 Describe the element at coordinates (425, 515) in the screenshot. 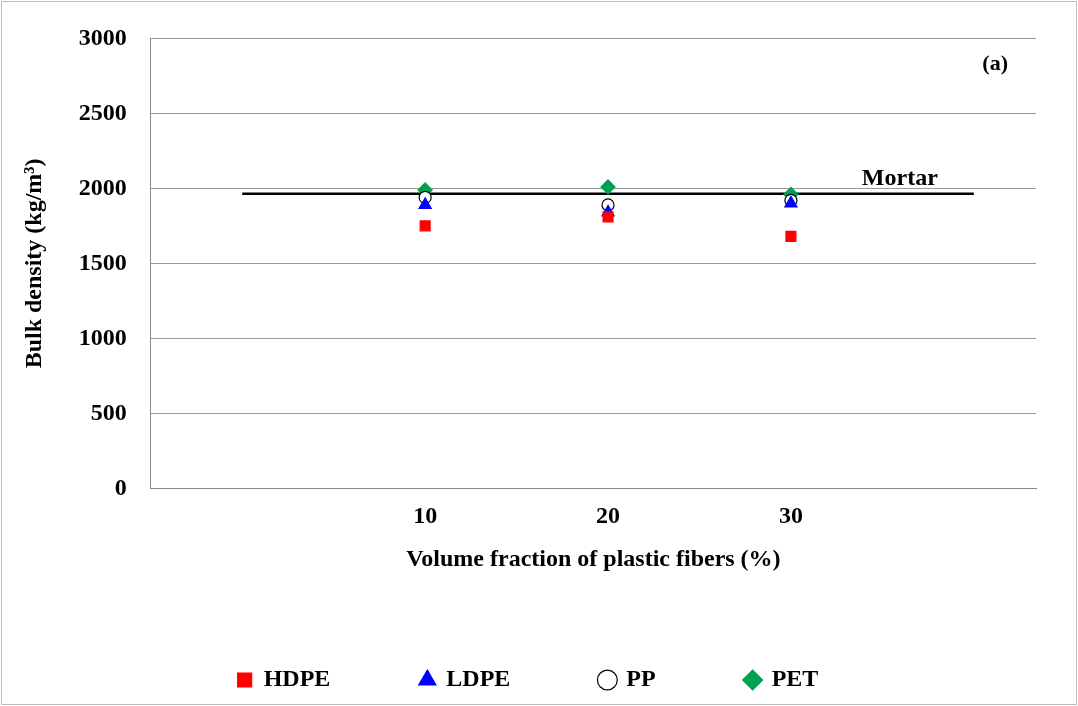

I see `x-tick-label: 10` at that location.